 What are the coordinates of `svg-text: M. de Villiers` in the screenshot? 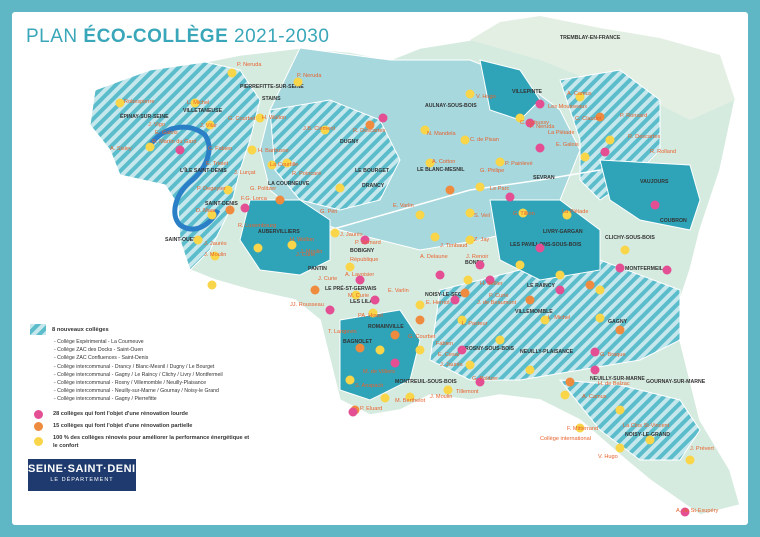 It's located at (379, 372).